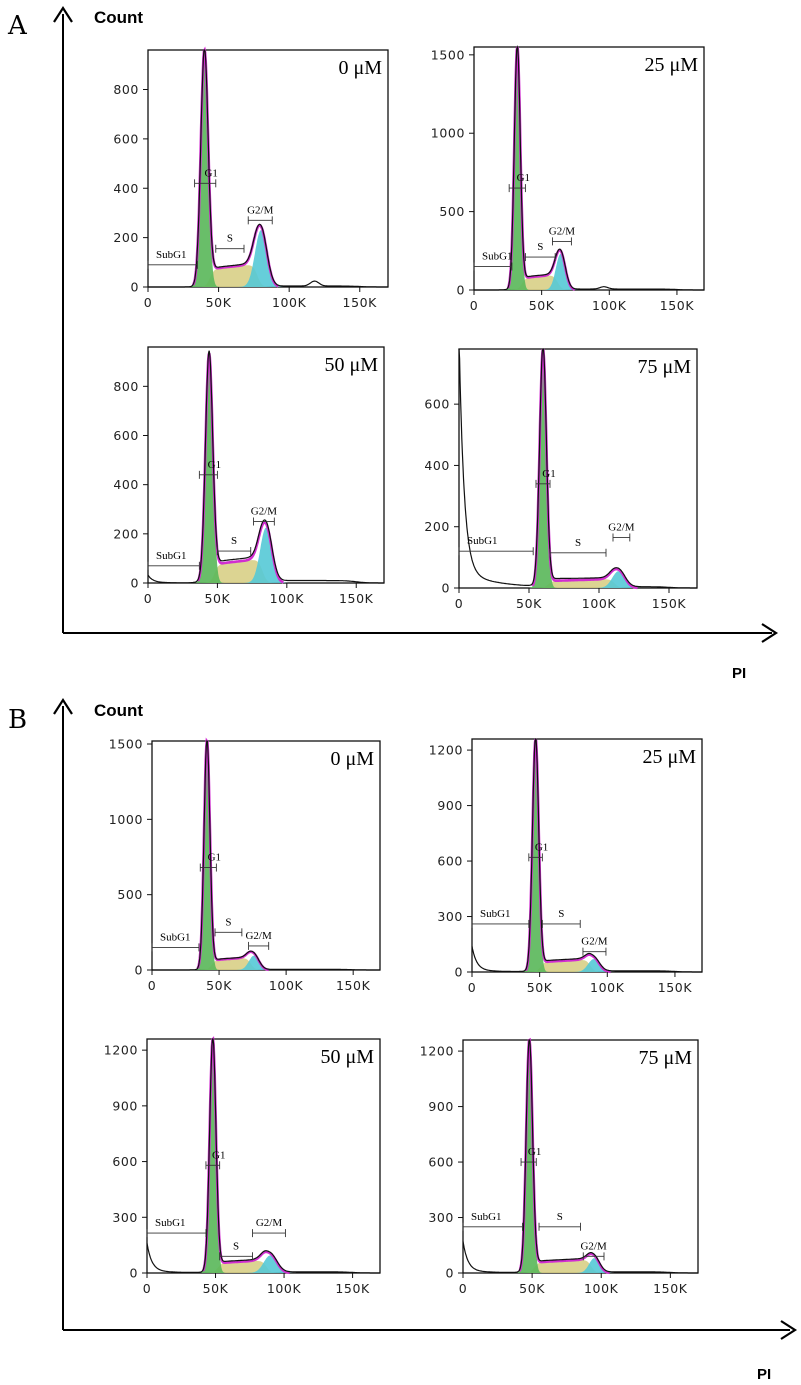 The height and width of the screenshot is (1385, 801). I want to click on s-phase-fill, so click(589, 282).